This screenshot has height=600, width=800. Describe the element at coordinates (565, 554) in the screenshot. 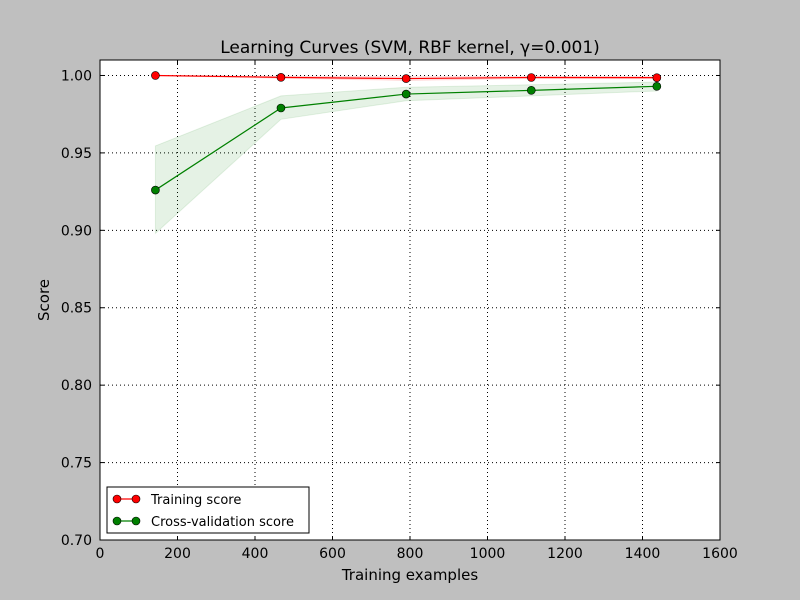

I see `x-tick-label: 1200` at that location.